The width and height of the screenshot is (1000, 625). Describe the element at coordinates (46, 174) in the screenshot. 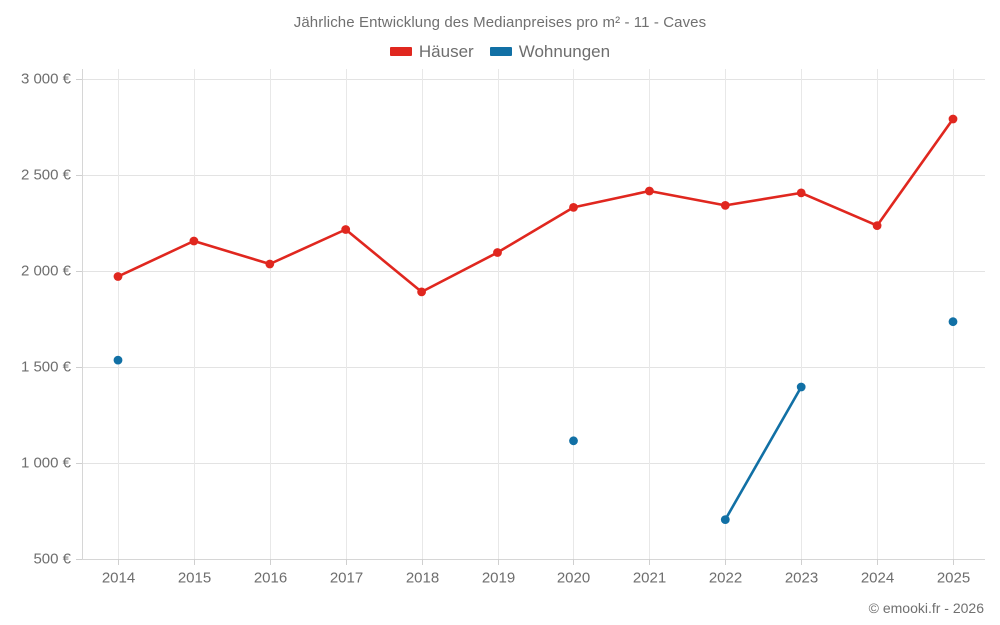

I see `y-tick-label: 2 500 €` at that location.